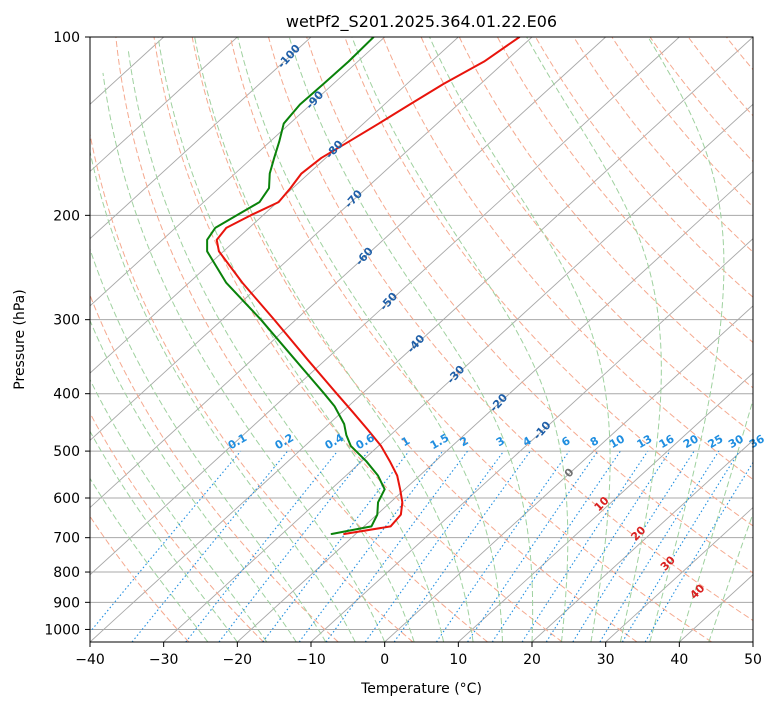 This screenshot has width=775, height=708. I want to click on x-axis-label: Temperature (°C), so click(421, 689).